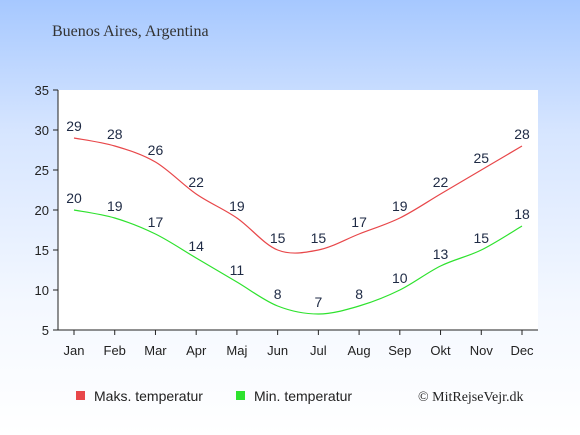  What do you see at coordinates (74, 126) in the screenshot?
I see `data-label-max: 29` at bounding box center [74, 126].